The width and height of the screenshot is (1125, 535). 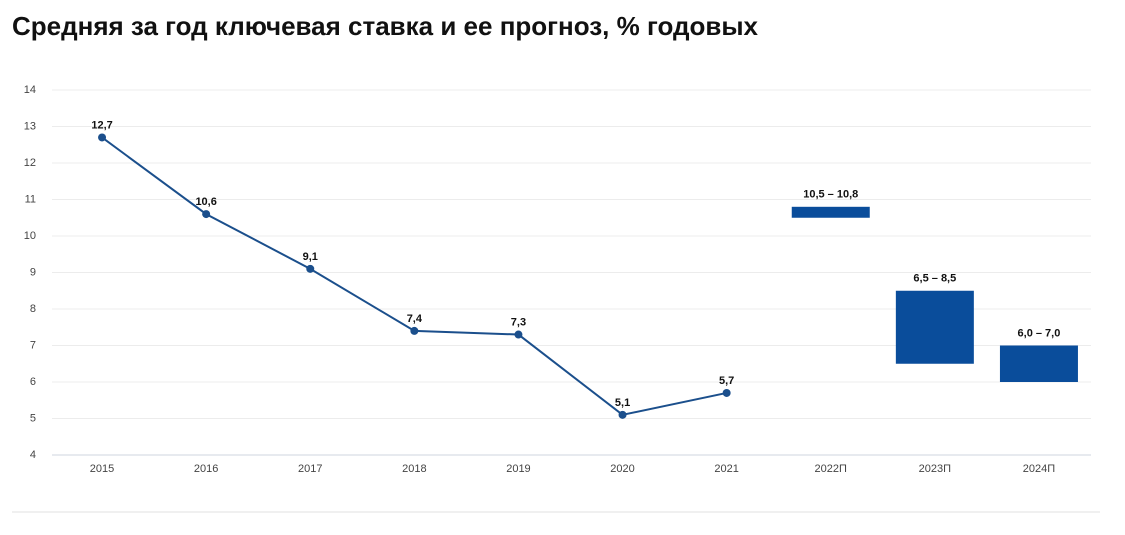 I want to click on x-tick-label: 2023П, so click(x=935, y=469).